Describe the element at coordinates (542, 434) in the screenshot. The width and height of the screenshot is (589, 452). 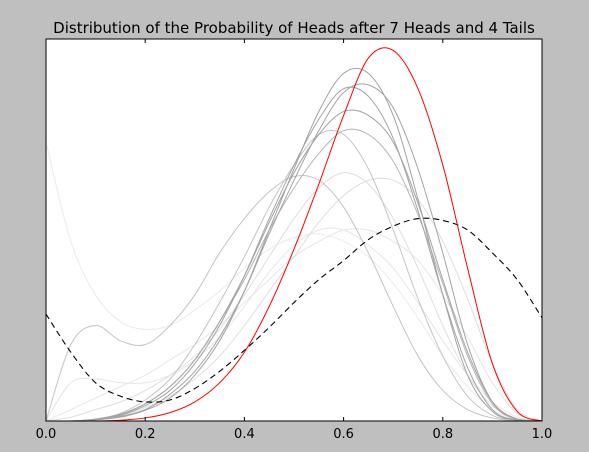
I see `x-tick-label: 1.0` at that location.